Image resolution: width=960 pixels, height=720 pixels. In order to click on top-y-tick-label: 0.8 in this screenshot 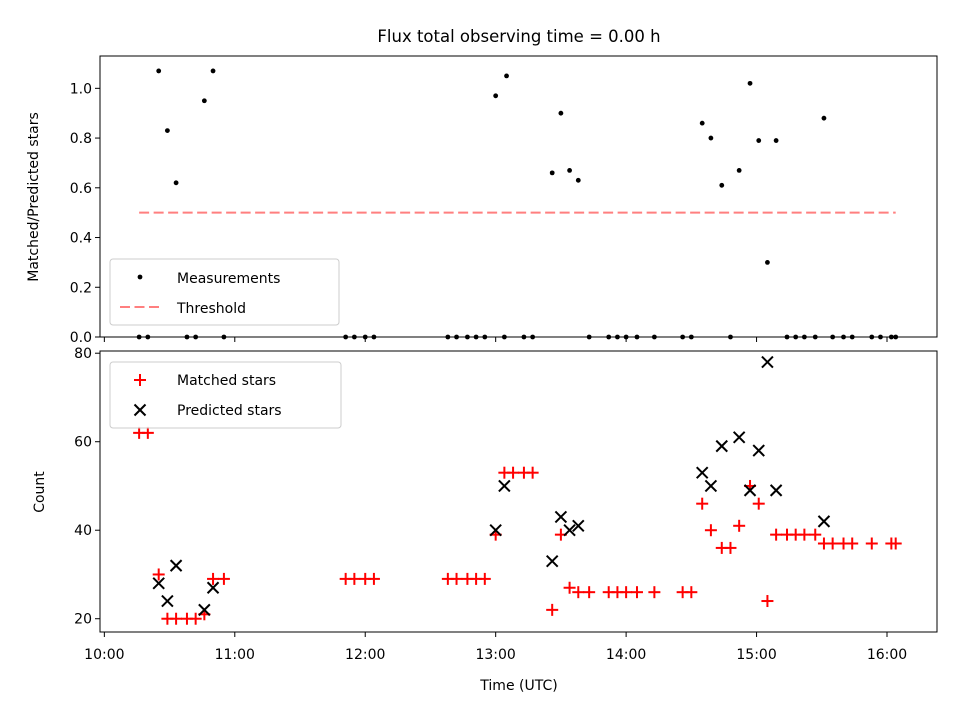, I will do `click(81, 139)`.